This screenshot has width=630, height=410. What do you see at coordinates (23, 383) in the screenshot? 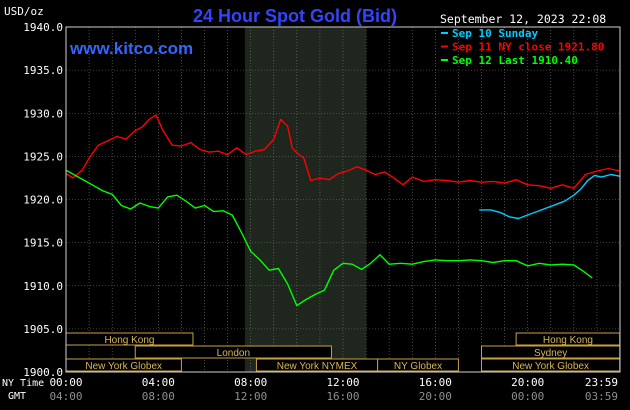
I see `x-axis-label-ny: NY Time` at bounding box center [23, 383].